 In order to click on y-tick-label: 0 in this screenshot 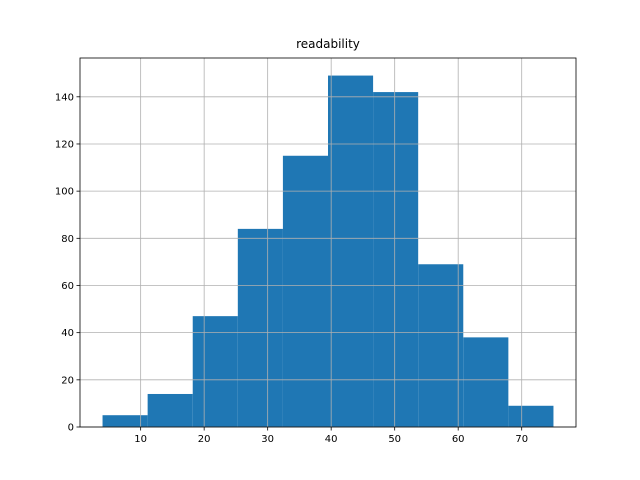, I will do `click(71, 428)`.